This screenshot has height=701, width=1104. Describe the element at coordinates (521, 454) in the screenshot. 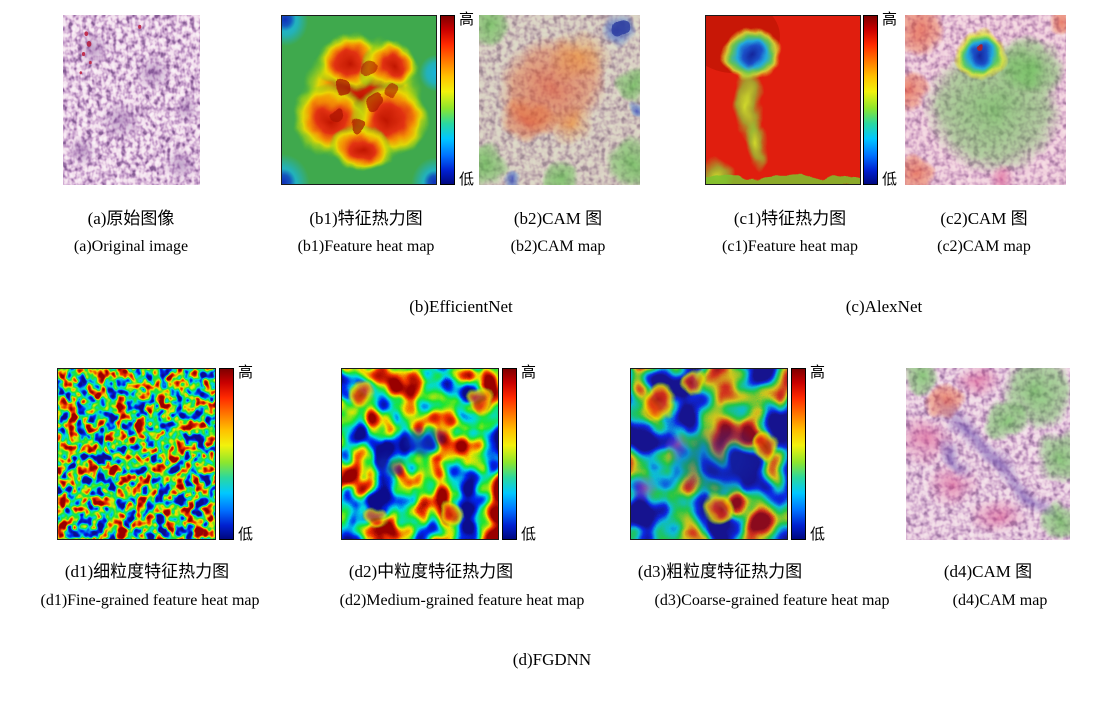

I see `colorbar-d2: 高 低` at that location.